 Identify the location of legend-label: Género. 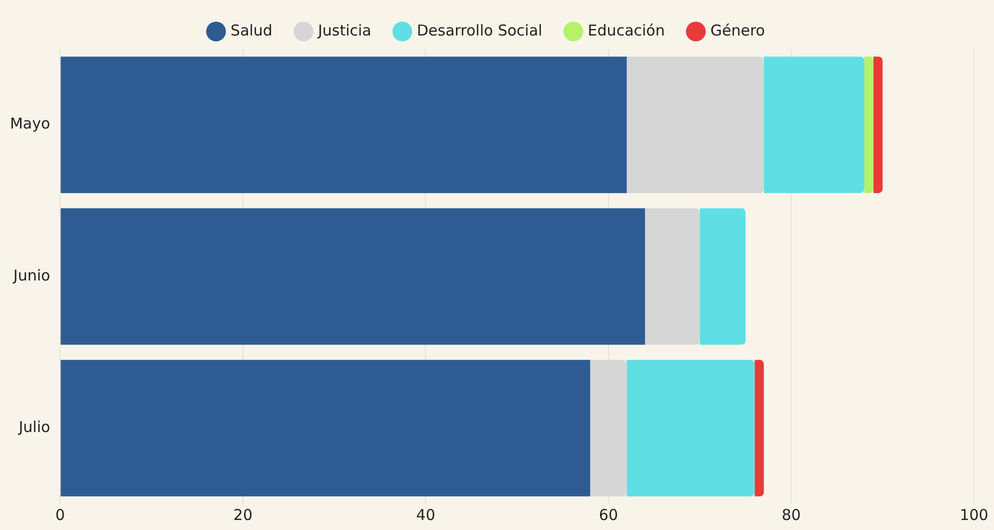
(737, 30).